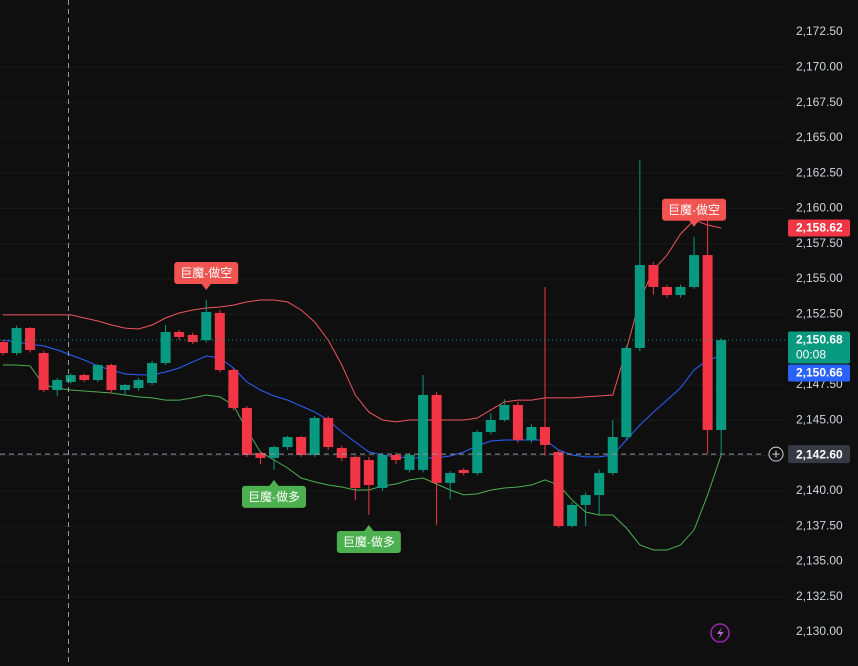  I want to click on crosshair-label: 2,142.60, so click(819, 454).